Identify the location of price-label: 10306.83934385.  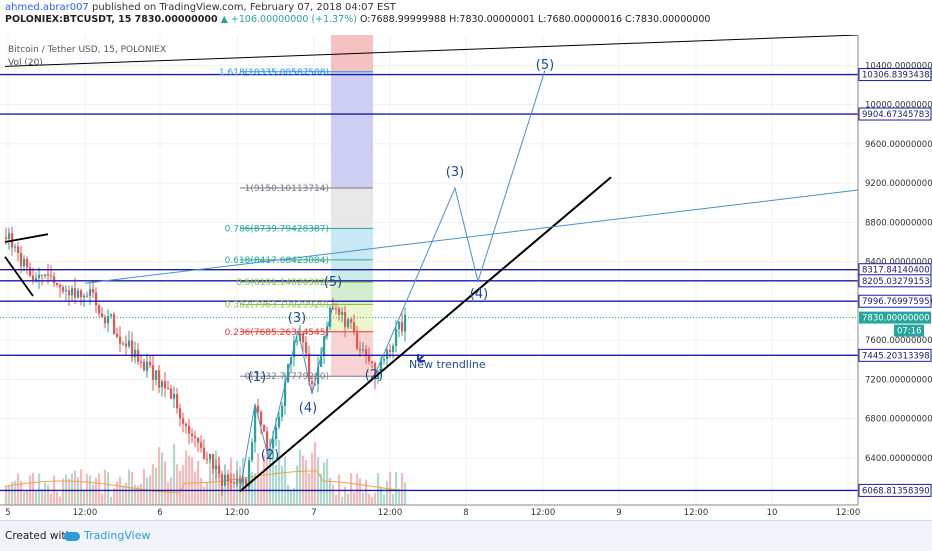
(897, 76).